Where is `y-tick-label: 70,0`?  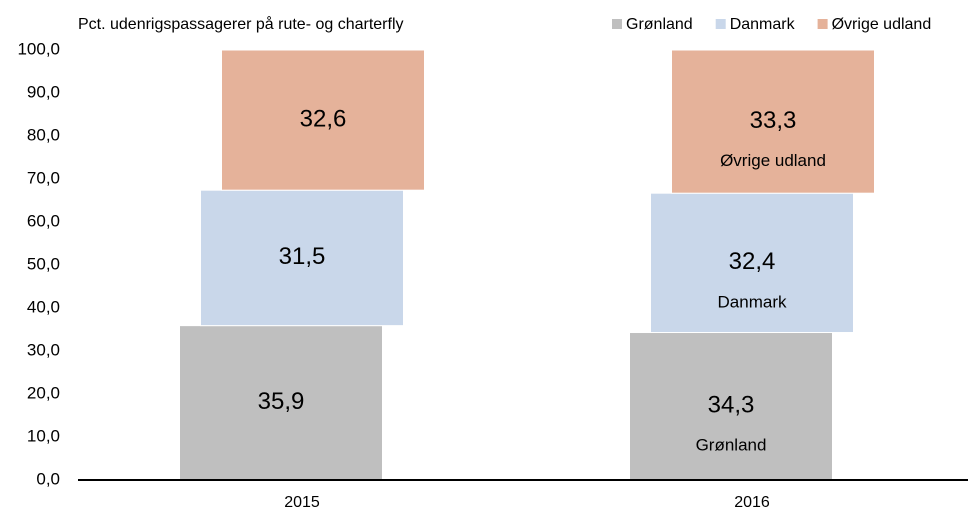
y-tick-label: 70,0 is located at coordinates (43, 177).